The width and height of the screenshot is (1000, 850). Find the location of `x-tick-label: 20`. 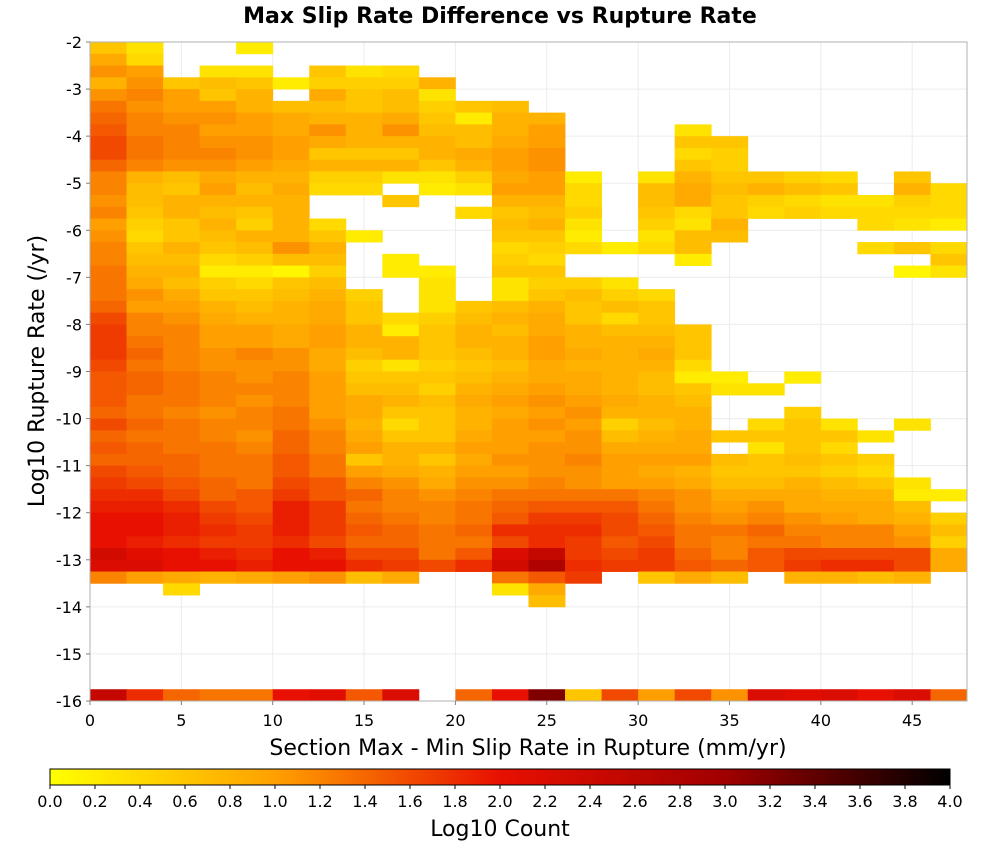

x-tick-label: 20 is located at coordinates (455, 720).